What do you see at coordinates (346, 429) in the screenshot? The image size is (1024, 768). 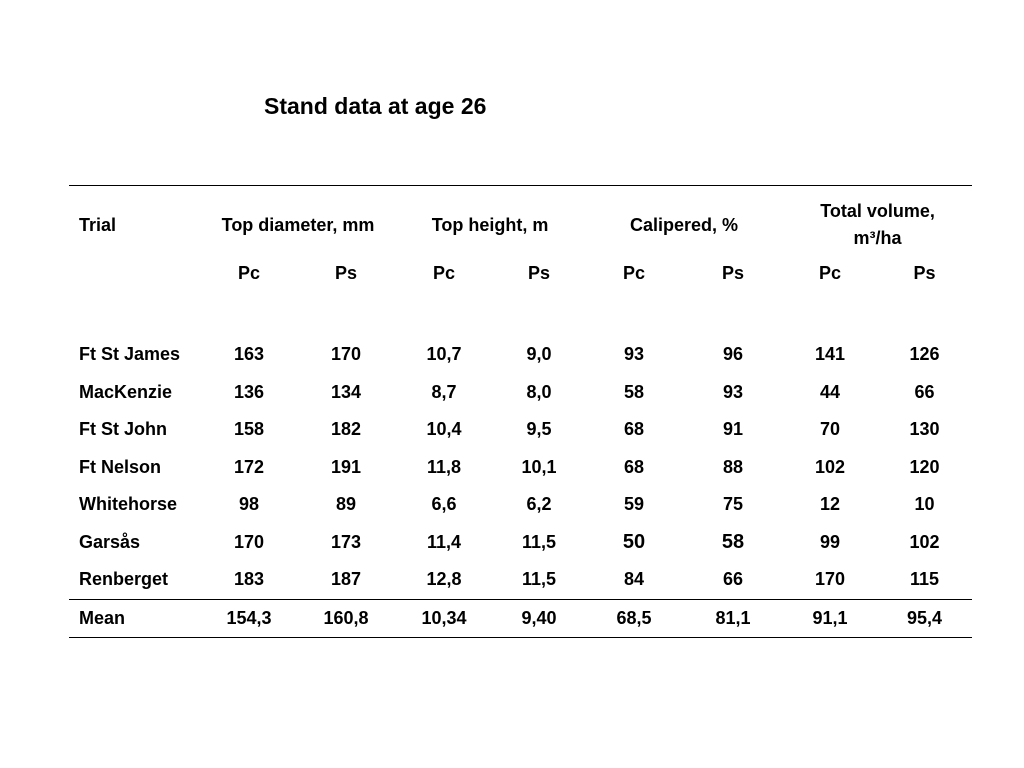 I see `table-cell: 182` at bounding box center [346, 429].